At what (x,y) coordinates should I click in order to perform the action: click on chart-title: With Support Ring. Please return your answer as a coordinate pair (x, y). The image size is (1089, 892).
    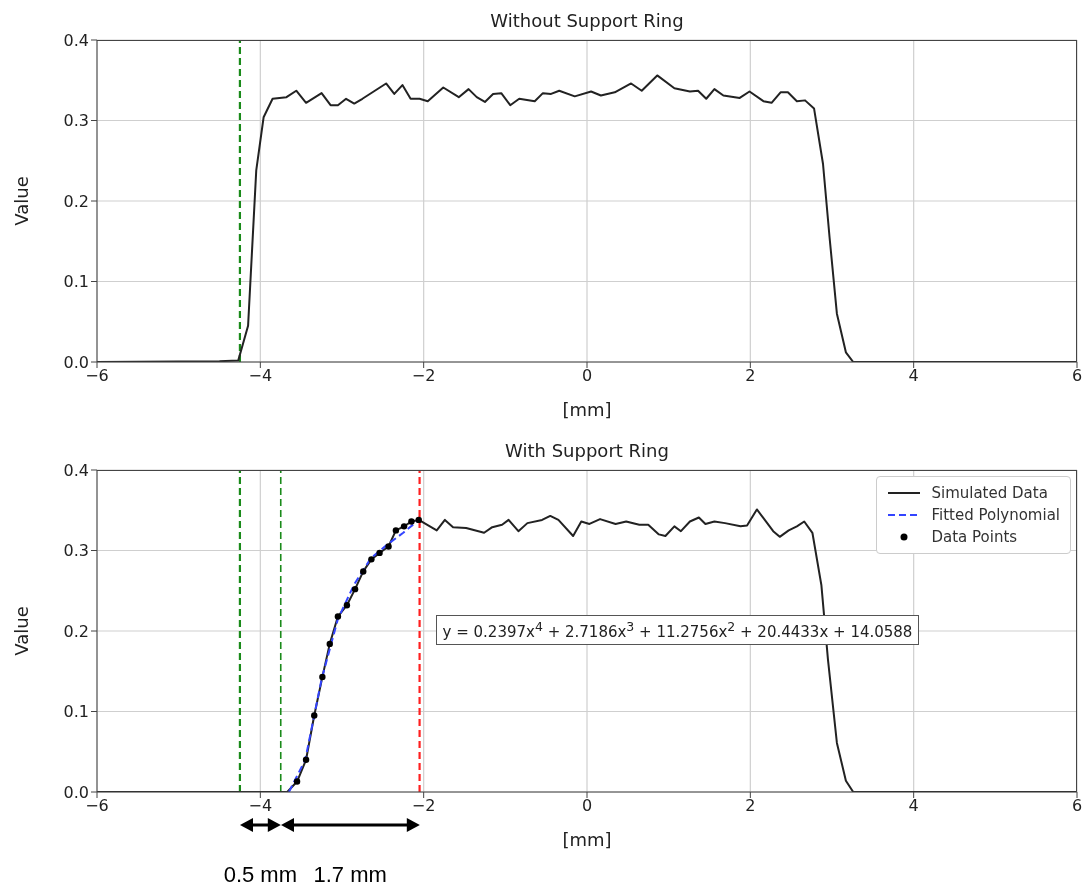
    Looking at the image, I should click on (587, 450).